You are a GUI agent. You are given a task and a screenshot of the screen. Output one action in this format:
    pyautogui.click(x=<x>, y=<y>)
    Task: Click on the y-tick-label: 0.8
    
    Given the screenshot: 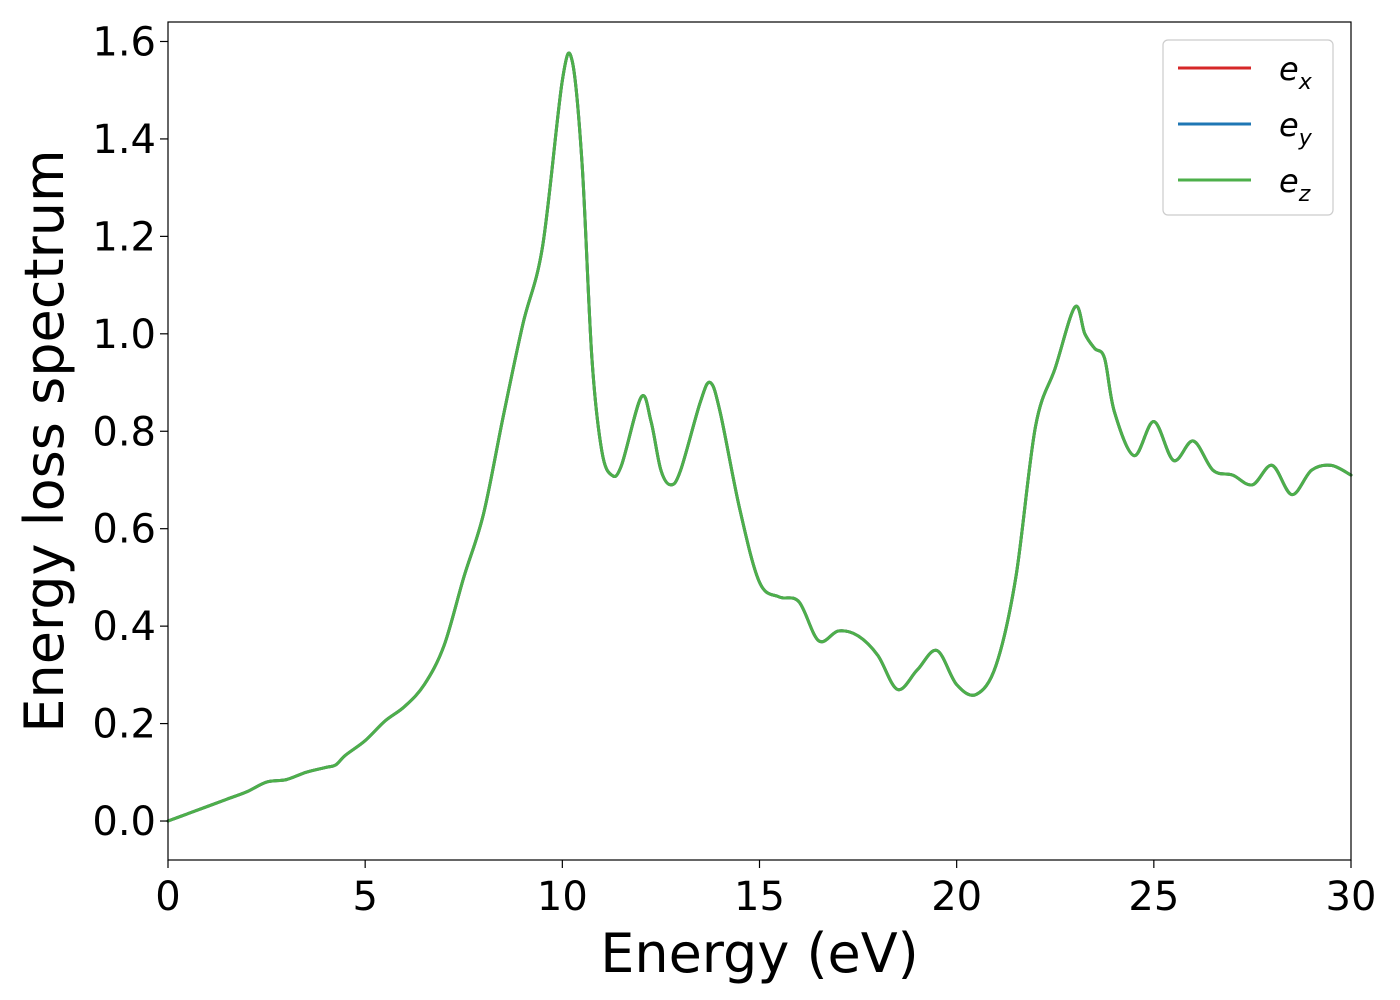 What is the action you would take?
    pyautogui.click(x=124, y=432)
    